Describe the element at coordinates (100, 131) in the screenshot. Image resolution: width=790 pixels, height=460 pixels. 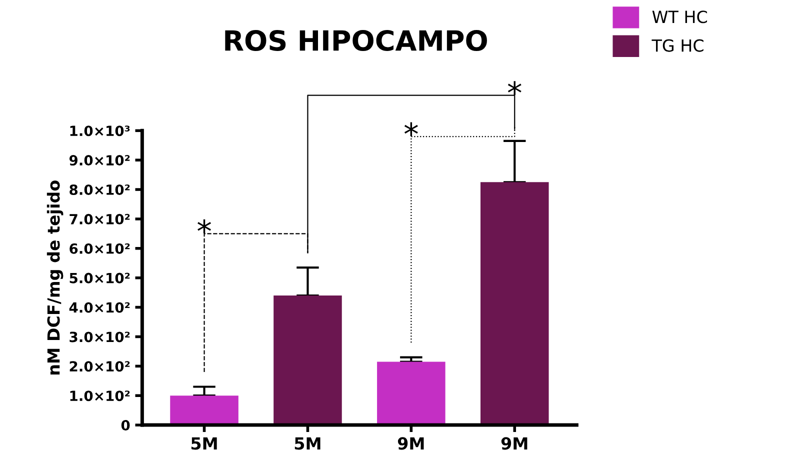
I see `y-tick-label: 1.0×10³` at that location.